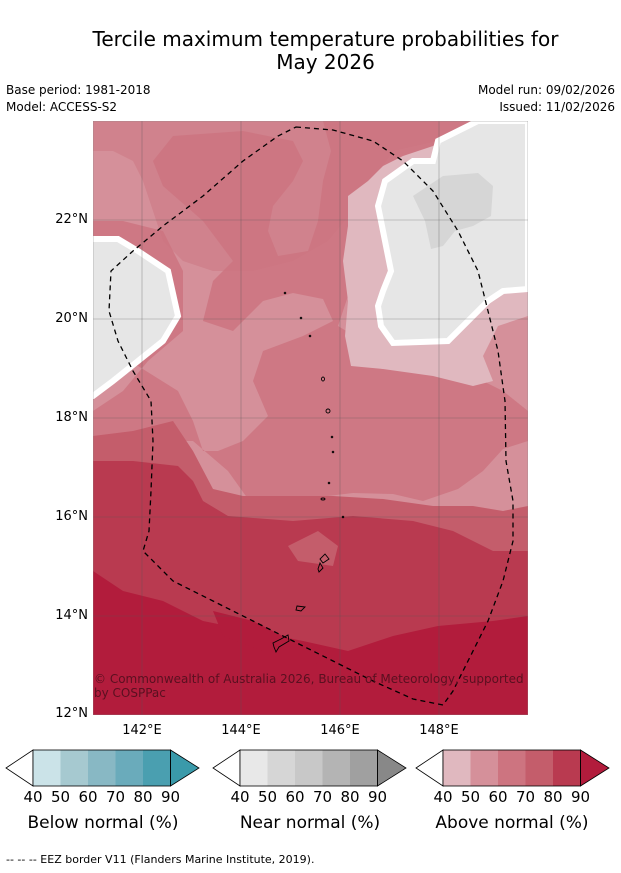  What do you see at coordinates (78, 99) in the screenshot?
I see `meta-left: Base period: 1981-2018 Model: ACCESS-S2` at bounding box center [78, 99].